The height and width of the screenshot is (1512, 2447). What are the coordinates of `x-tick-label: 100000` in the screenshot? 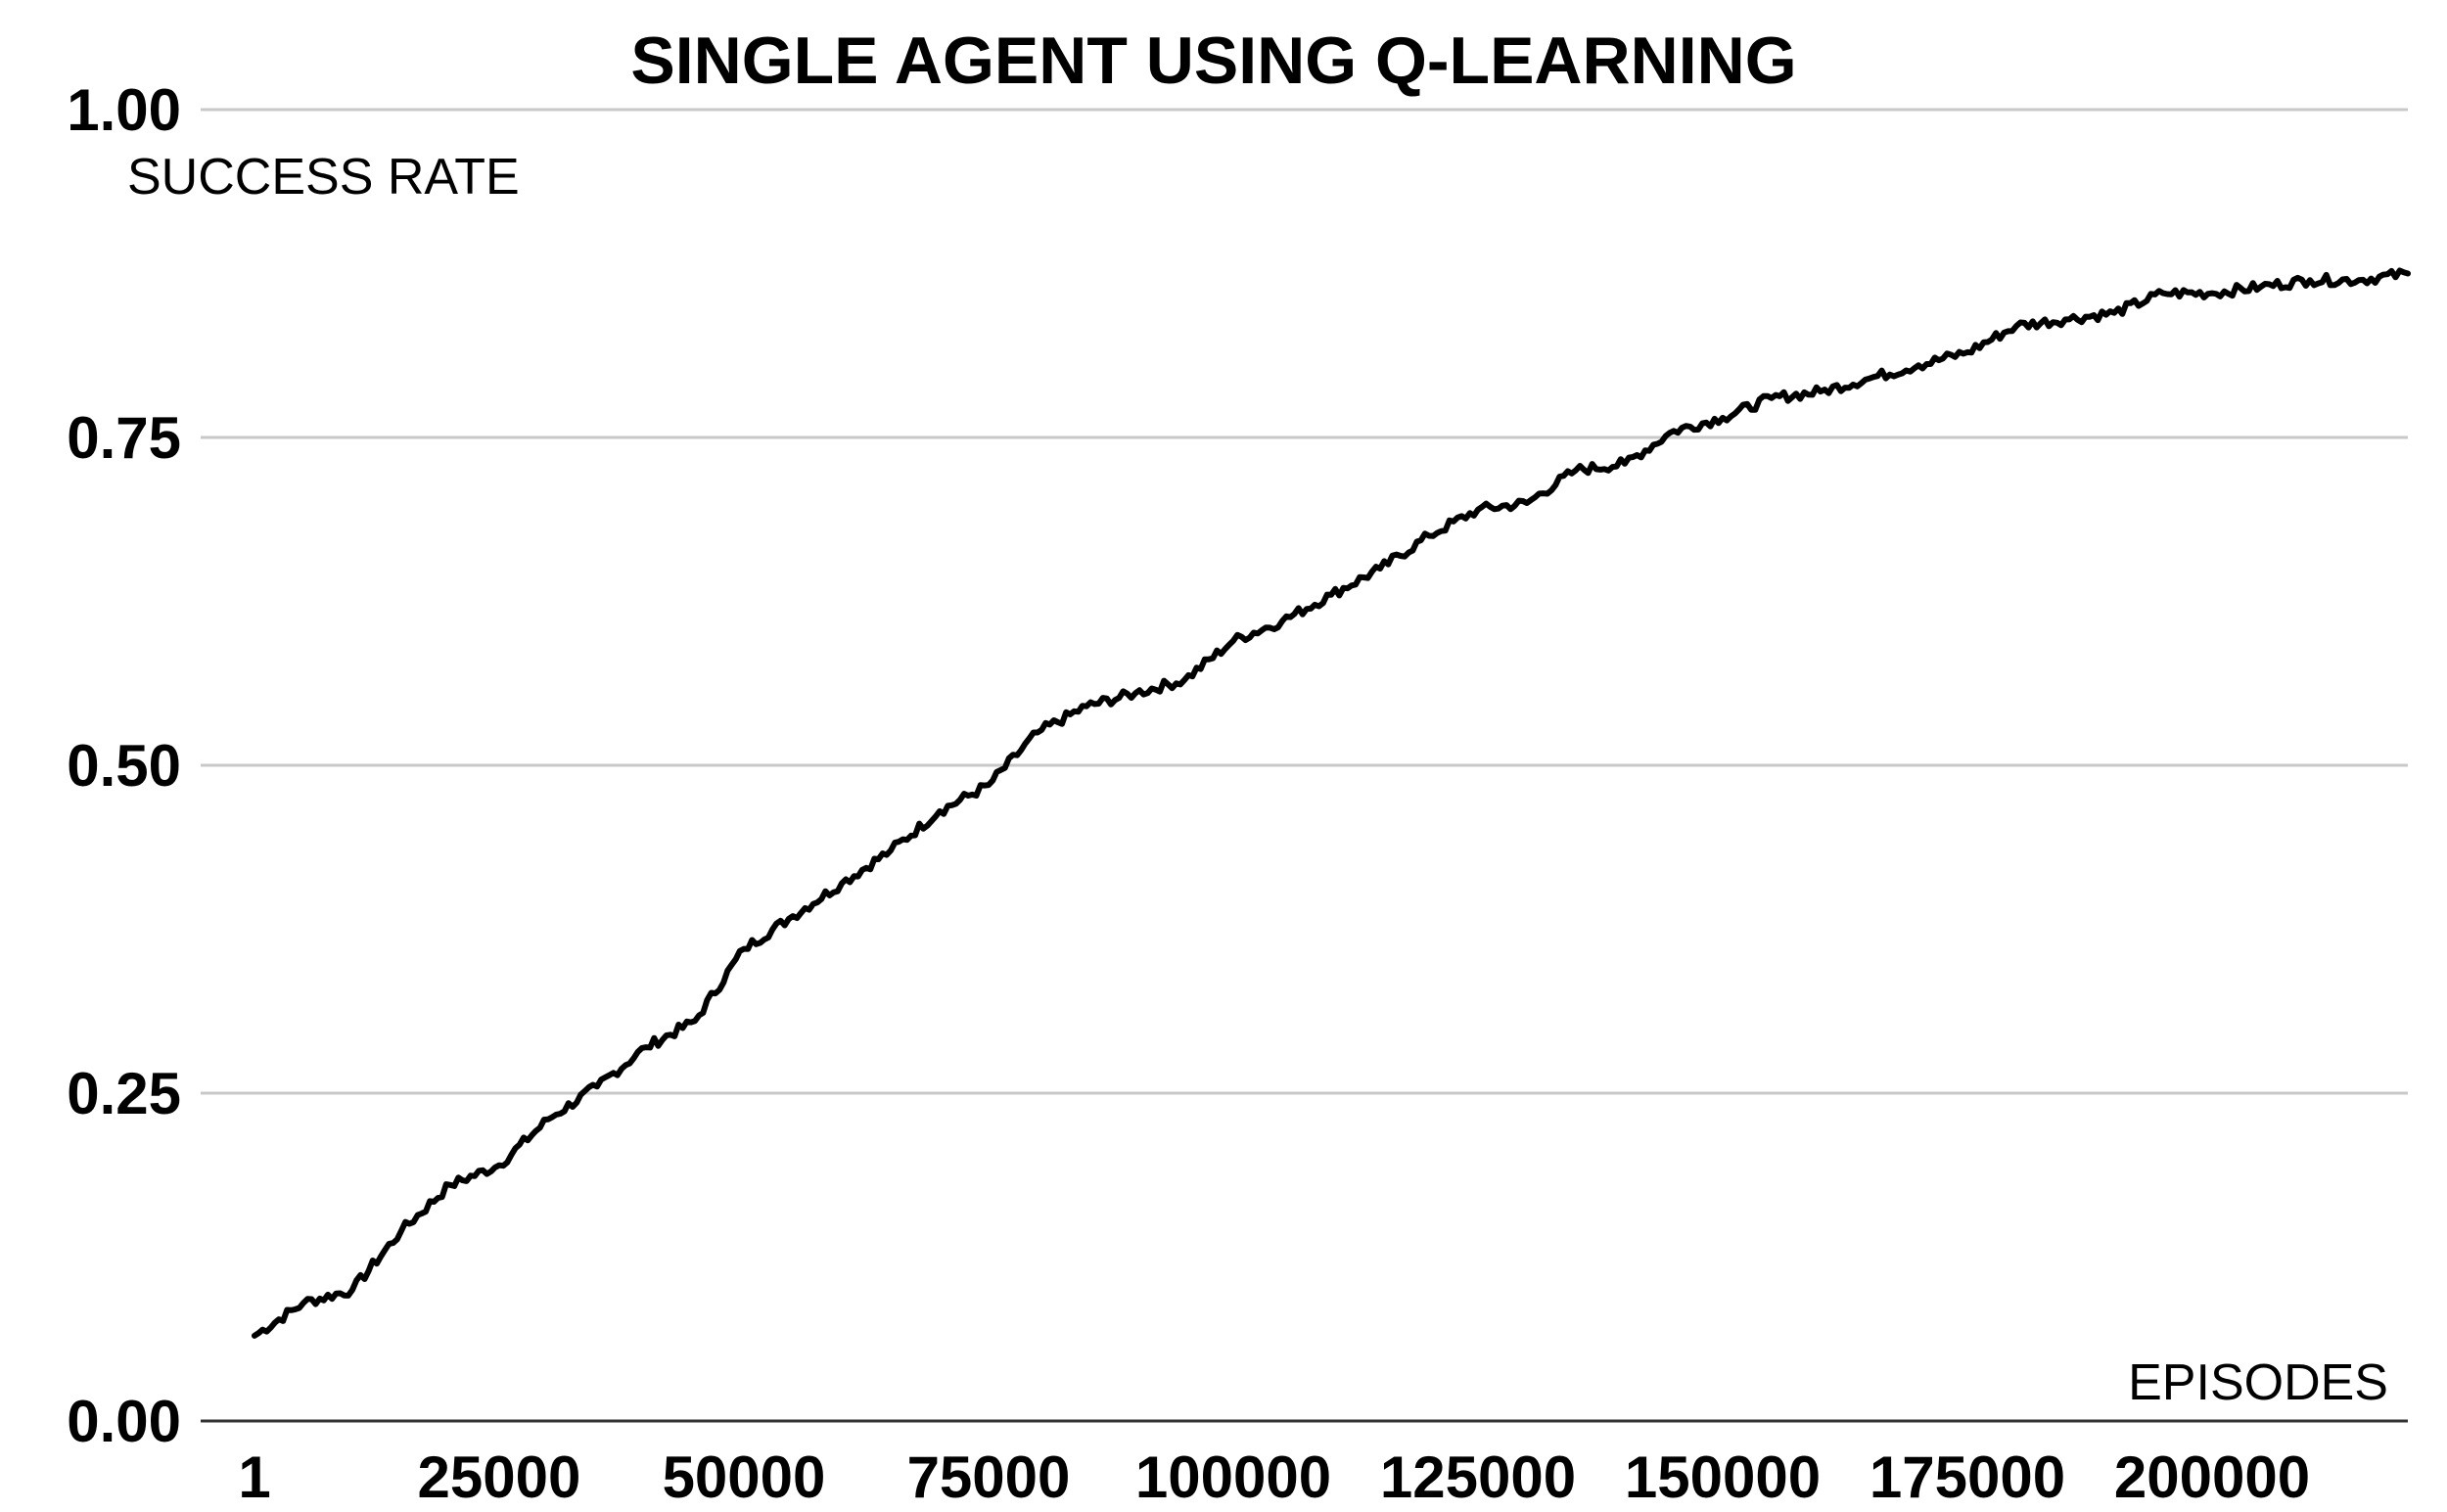 It's located at (1233, 1477).